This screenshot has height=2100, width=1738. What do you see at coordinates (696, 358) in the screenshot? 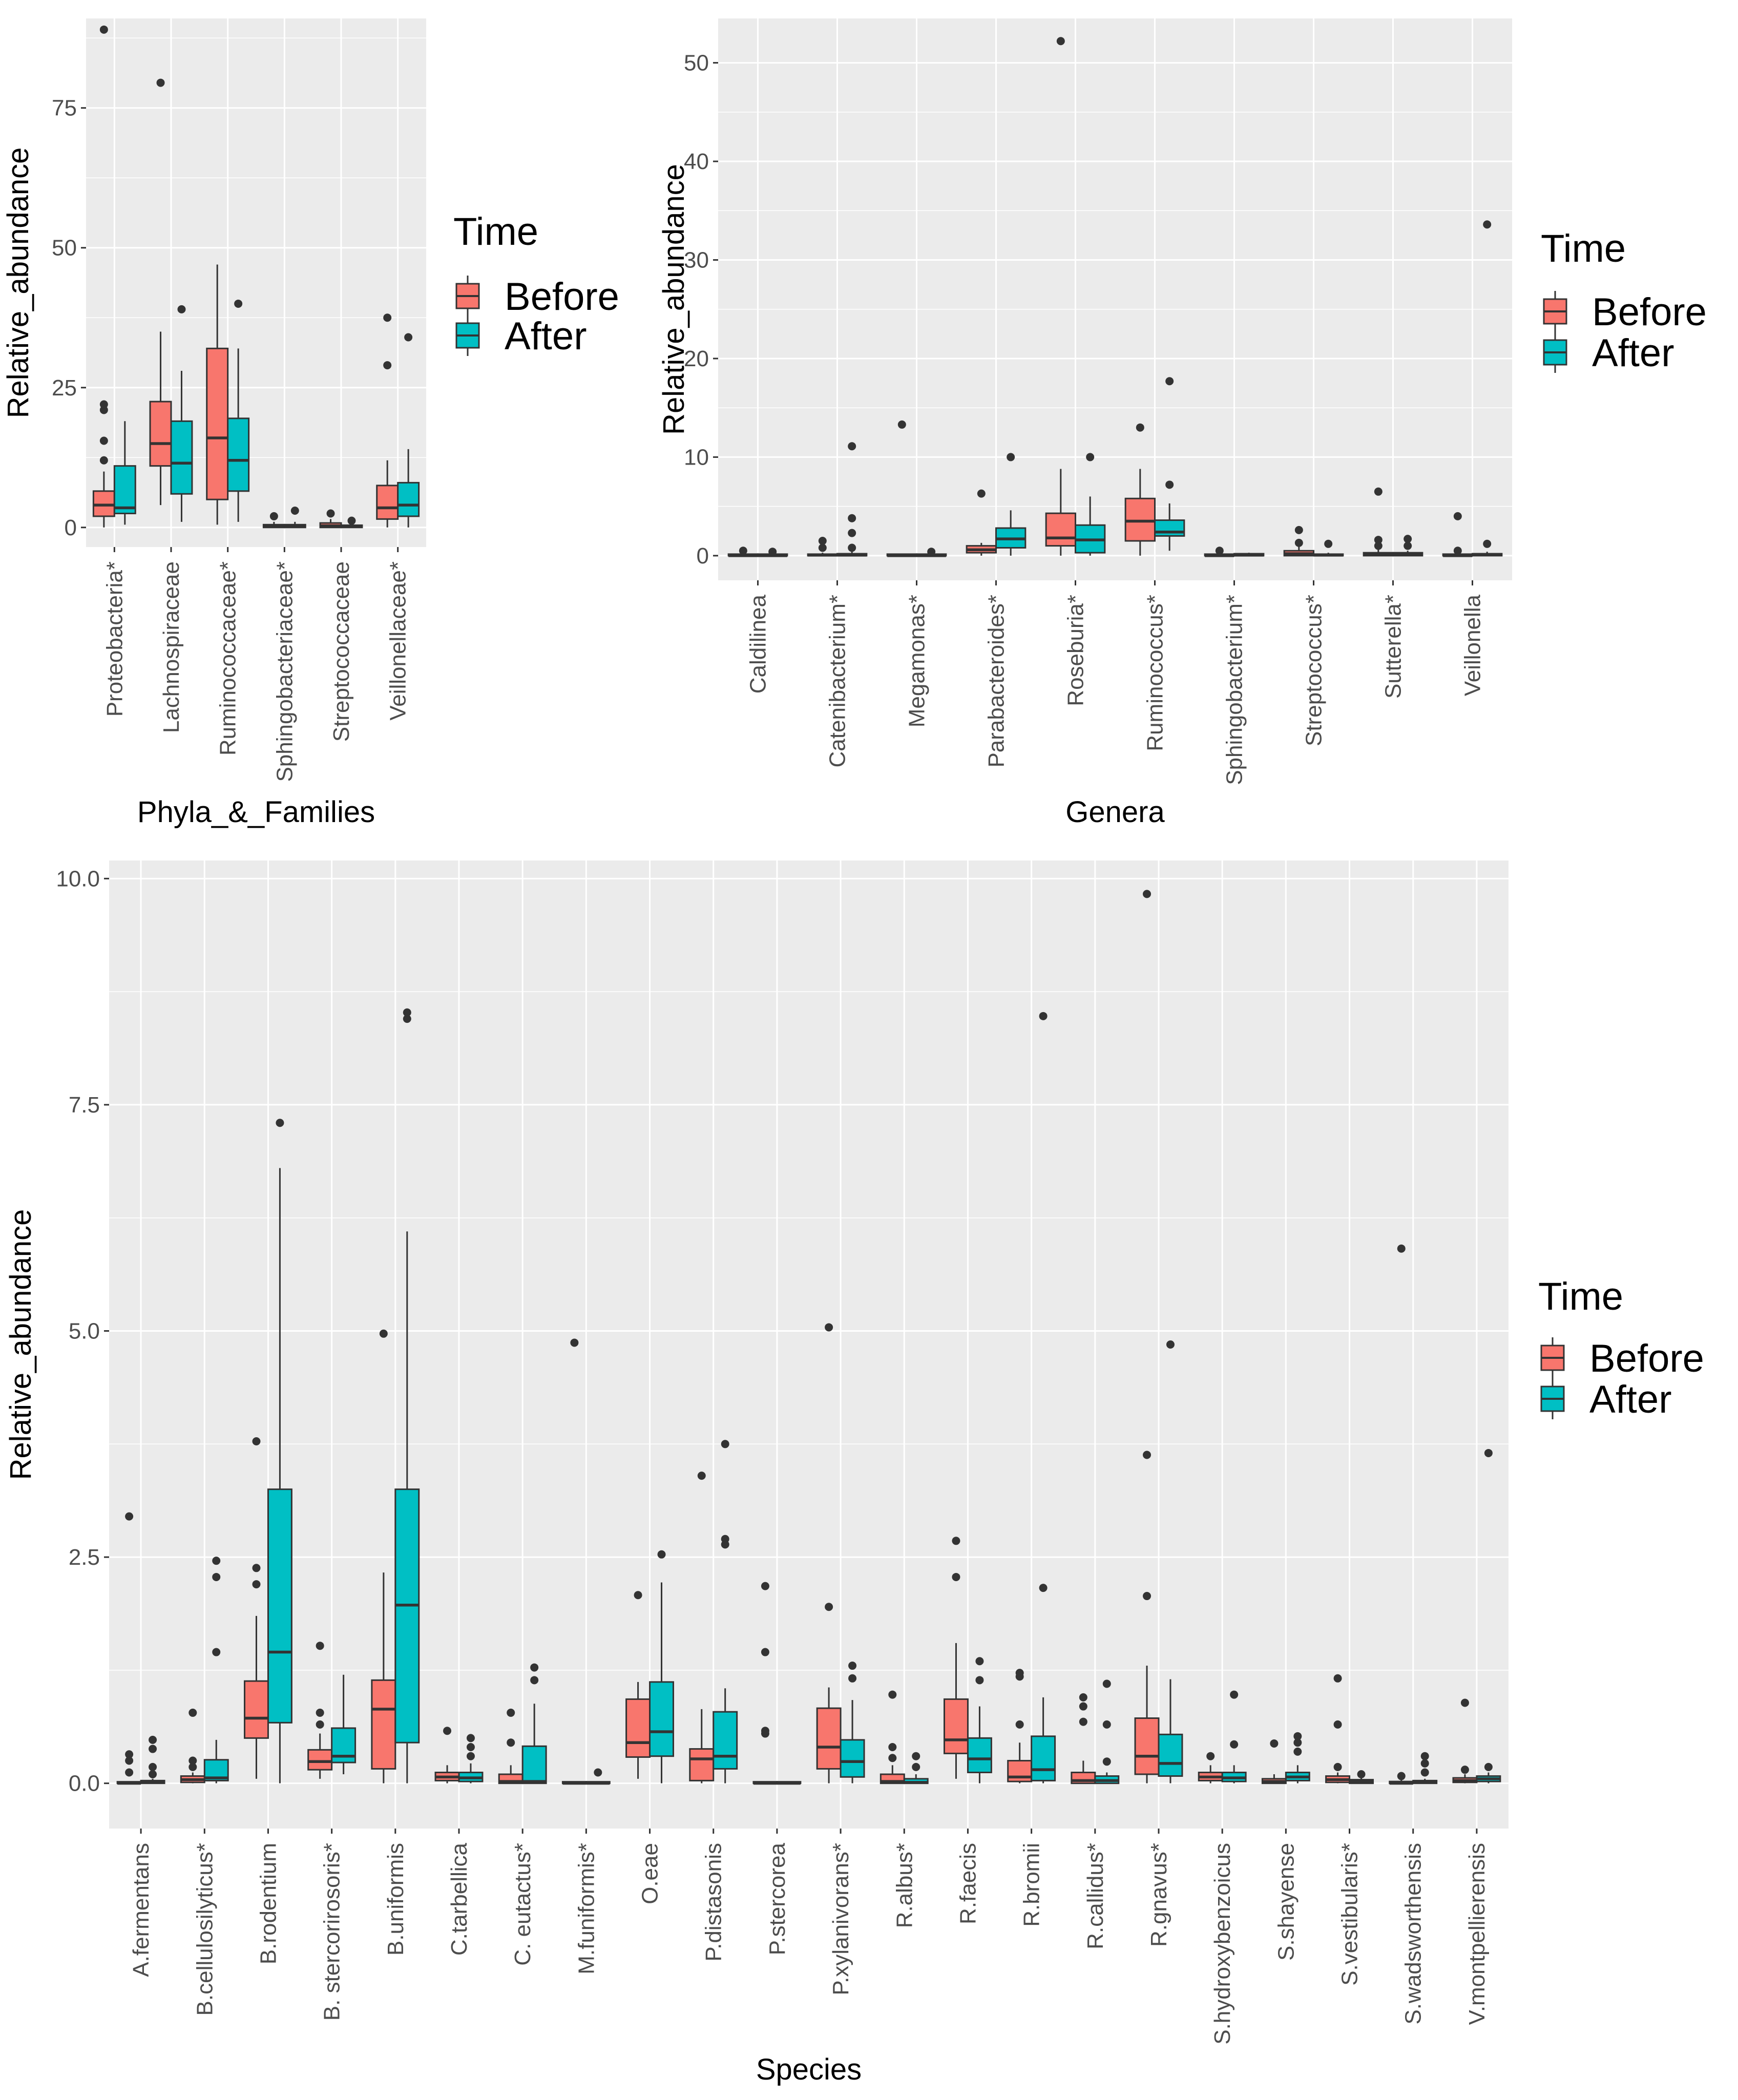
I see `y-tick-label: 20` at bounding box center [696, 358].